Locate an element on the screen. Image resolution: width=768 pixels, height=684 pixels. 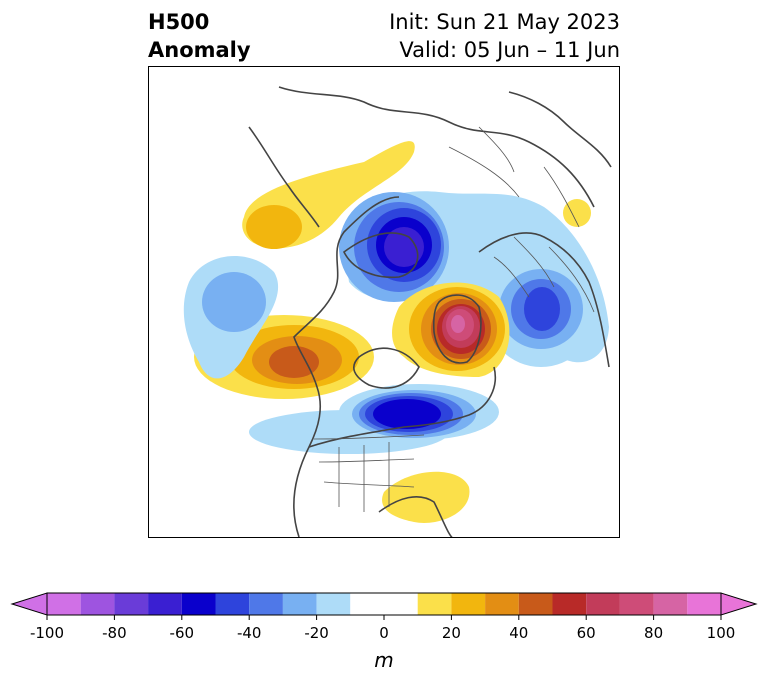
colorbar-tick-label: -20 is located at coordinates (316, 633).